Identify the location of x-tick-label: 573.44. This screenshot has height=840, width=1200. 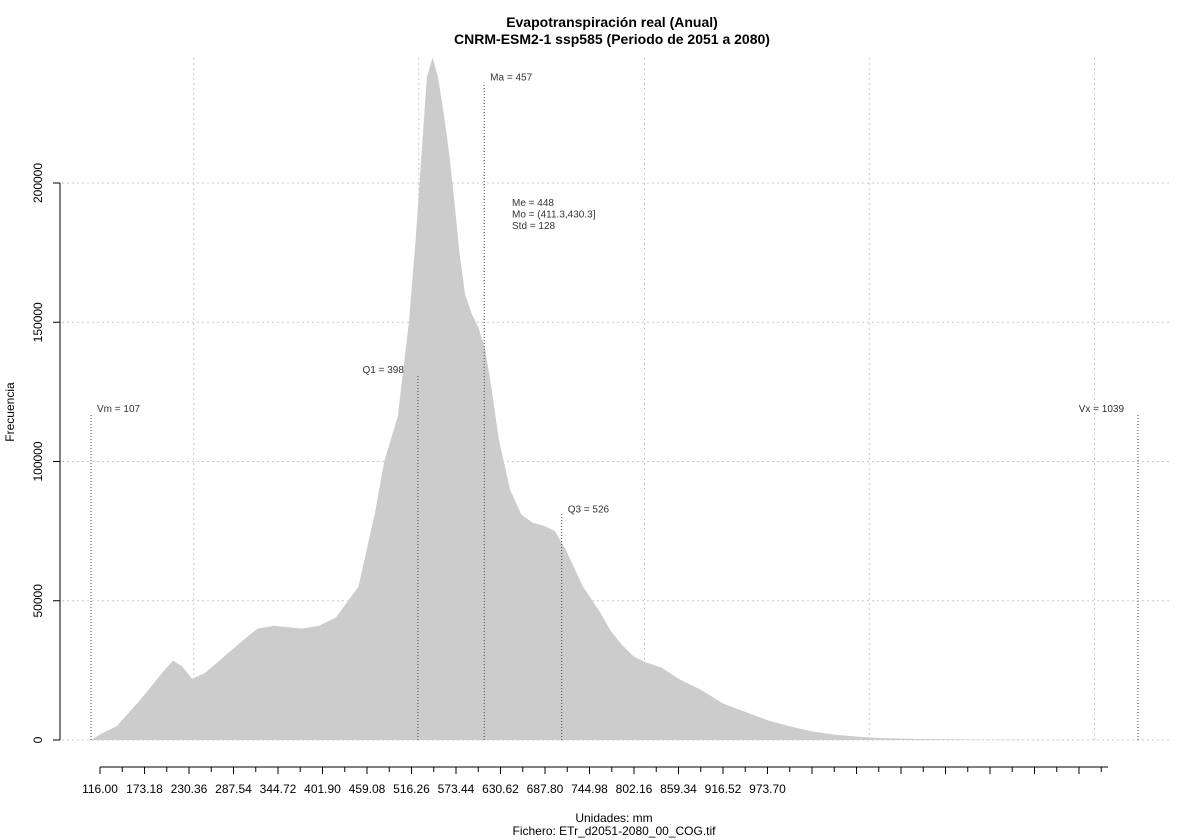
(456, 789).